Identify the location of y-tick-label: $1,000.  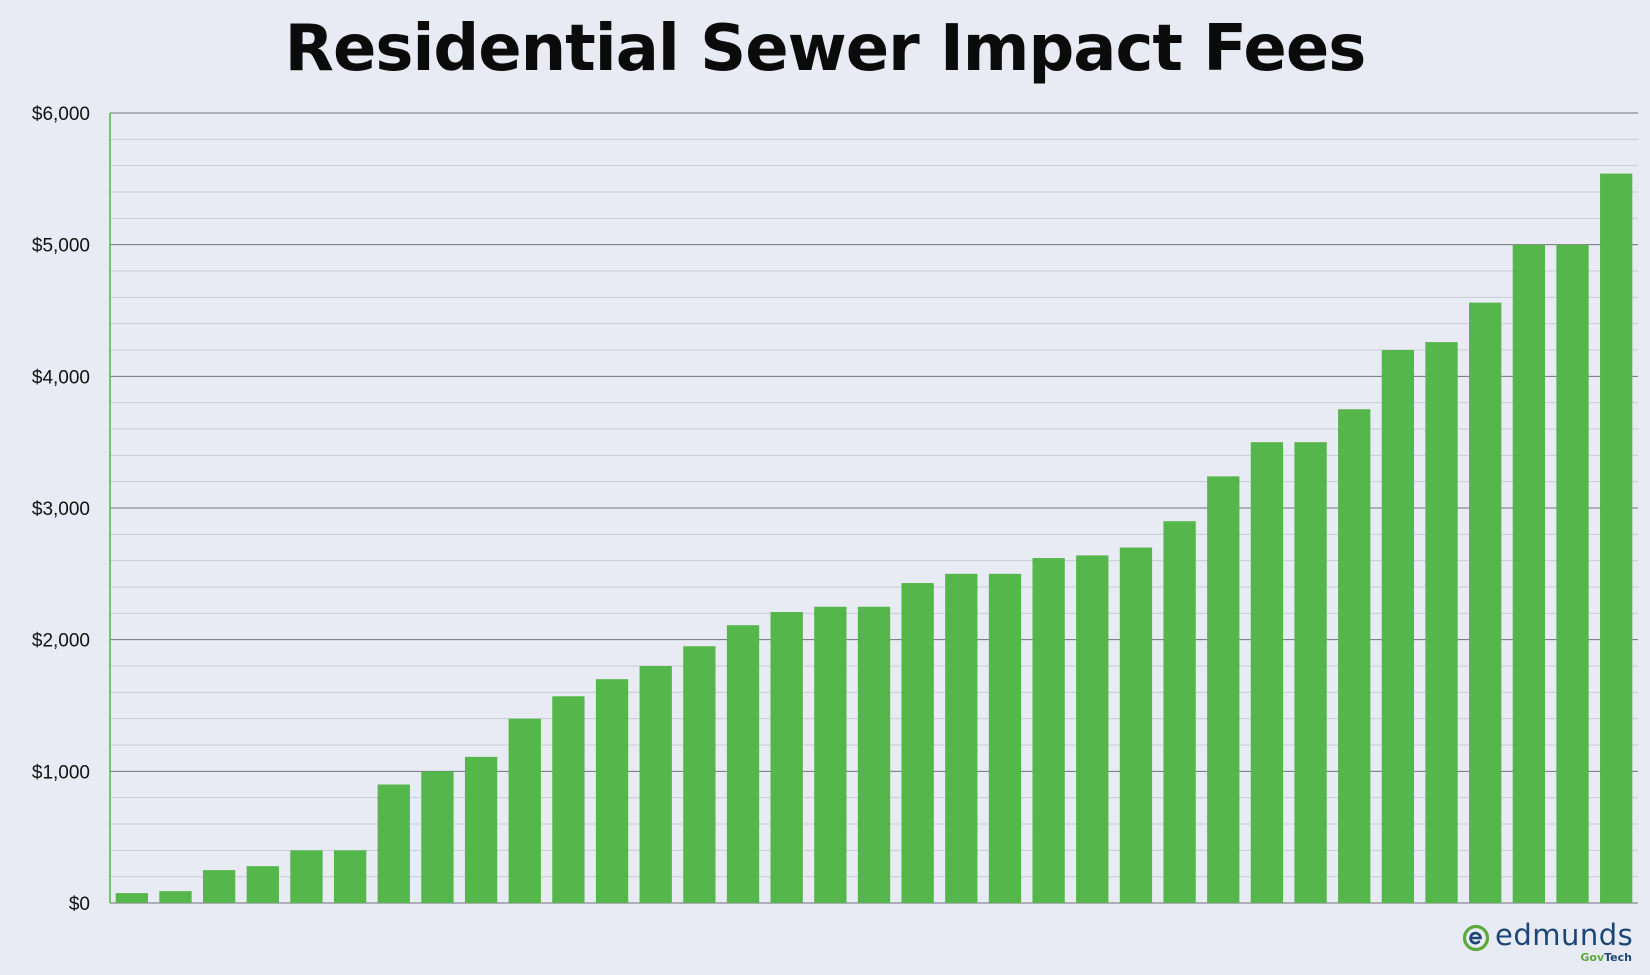
(61, 772).